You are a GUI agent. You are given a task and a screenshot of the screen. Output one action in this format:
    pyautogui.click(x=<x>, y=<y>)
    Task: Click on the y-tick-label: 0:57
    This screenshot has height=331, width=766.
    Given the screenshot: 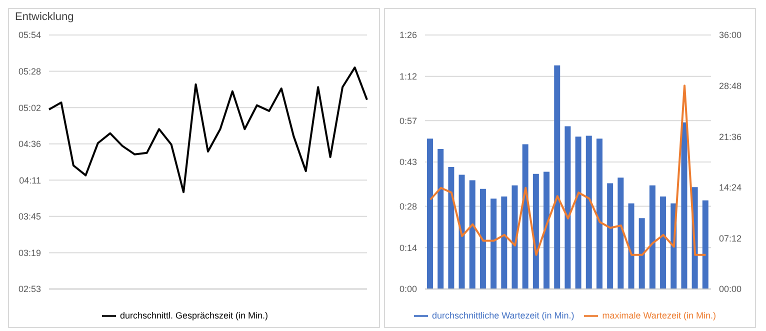 What is the action you would take?
    pyautogui.click(x=408, y=121)
    